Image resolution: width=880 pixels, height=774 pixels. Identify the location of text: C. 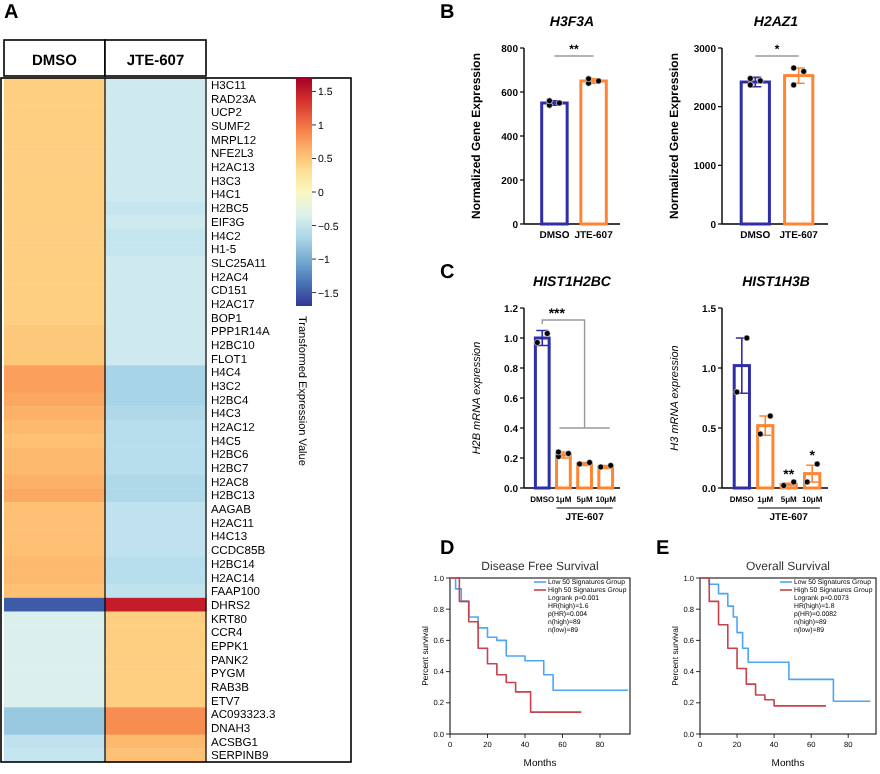
(447, 273).